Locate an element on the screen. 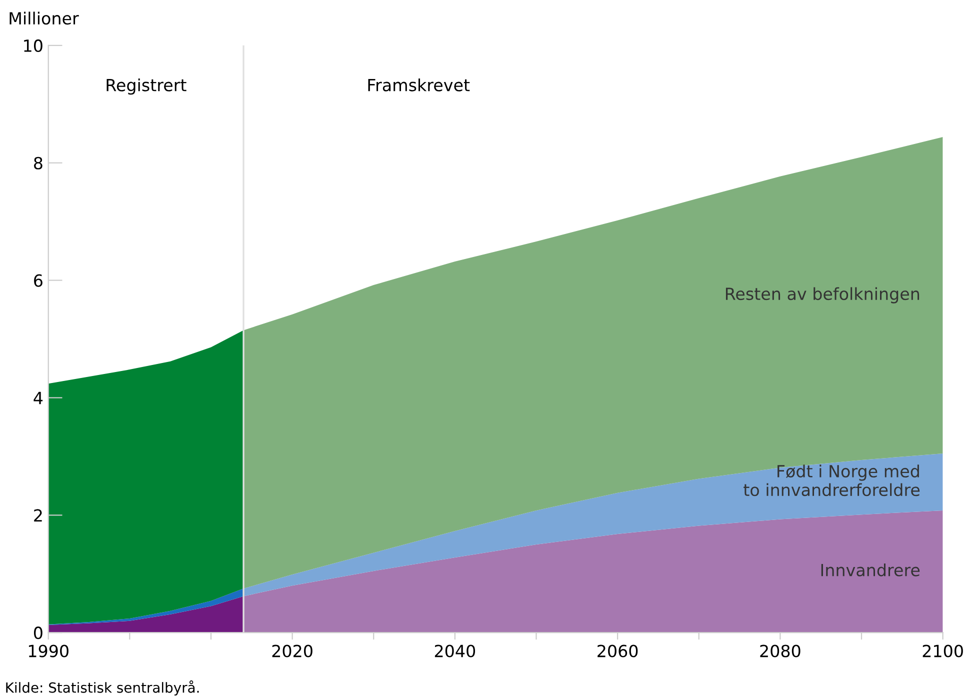 The image size is (967, 699). text: Kilde: Statistisk sentralbyrå. is located at coordinates (102, 688).